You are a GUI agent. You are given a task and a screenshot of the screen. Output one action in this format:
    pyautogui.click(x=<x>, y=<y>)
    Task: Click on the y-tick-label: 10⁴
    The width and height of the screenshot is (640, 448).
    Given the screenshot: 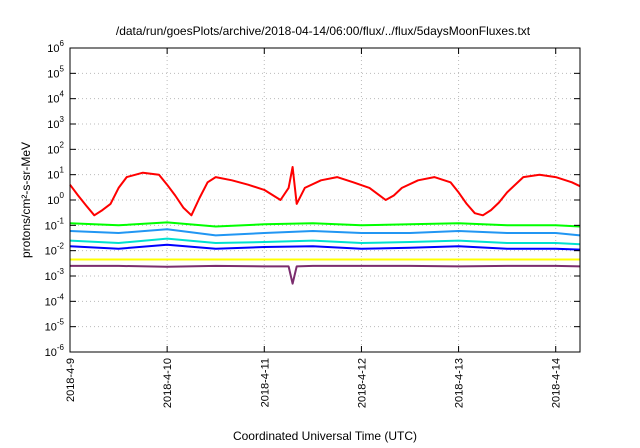 What is the action you would take?
    pyautogui.click(x=55, y=98)
    